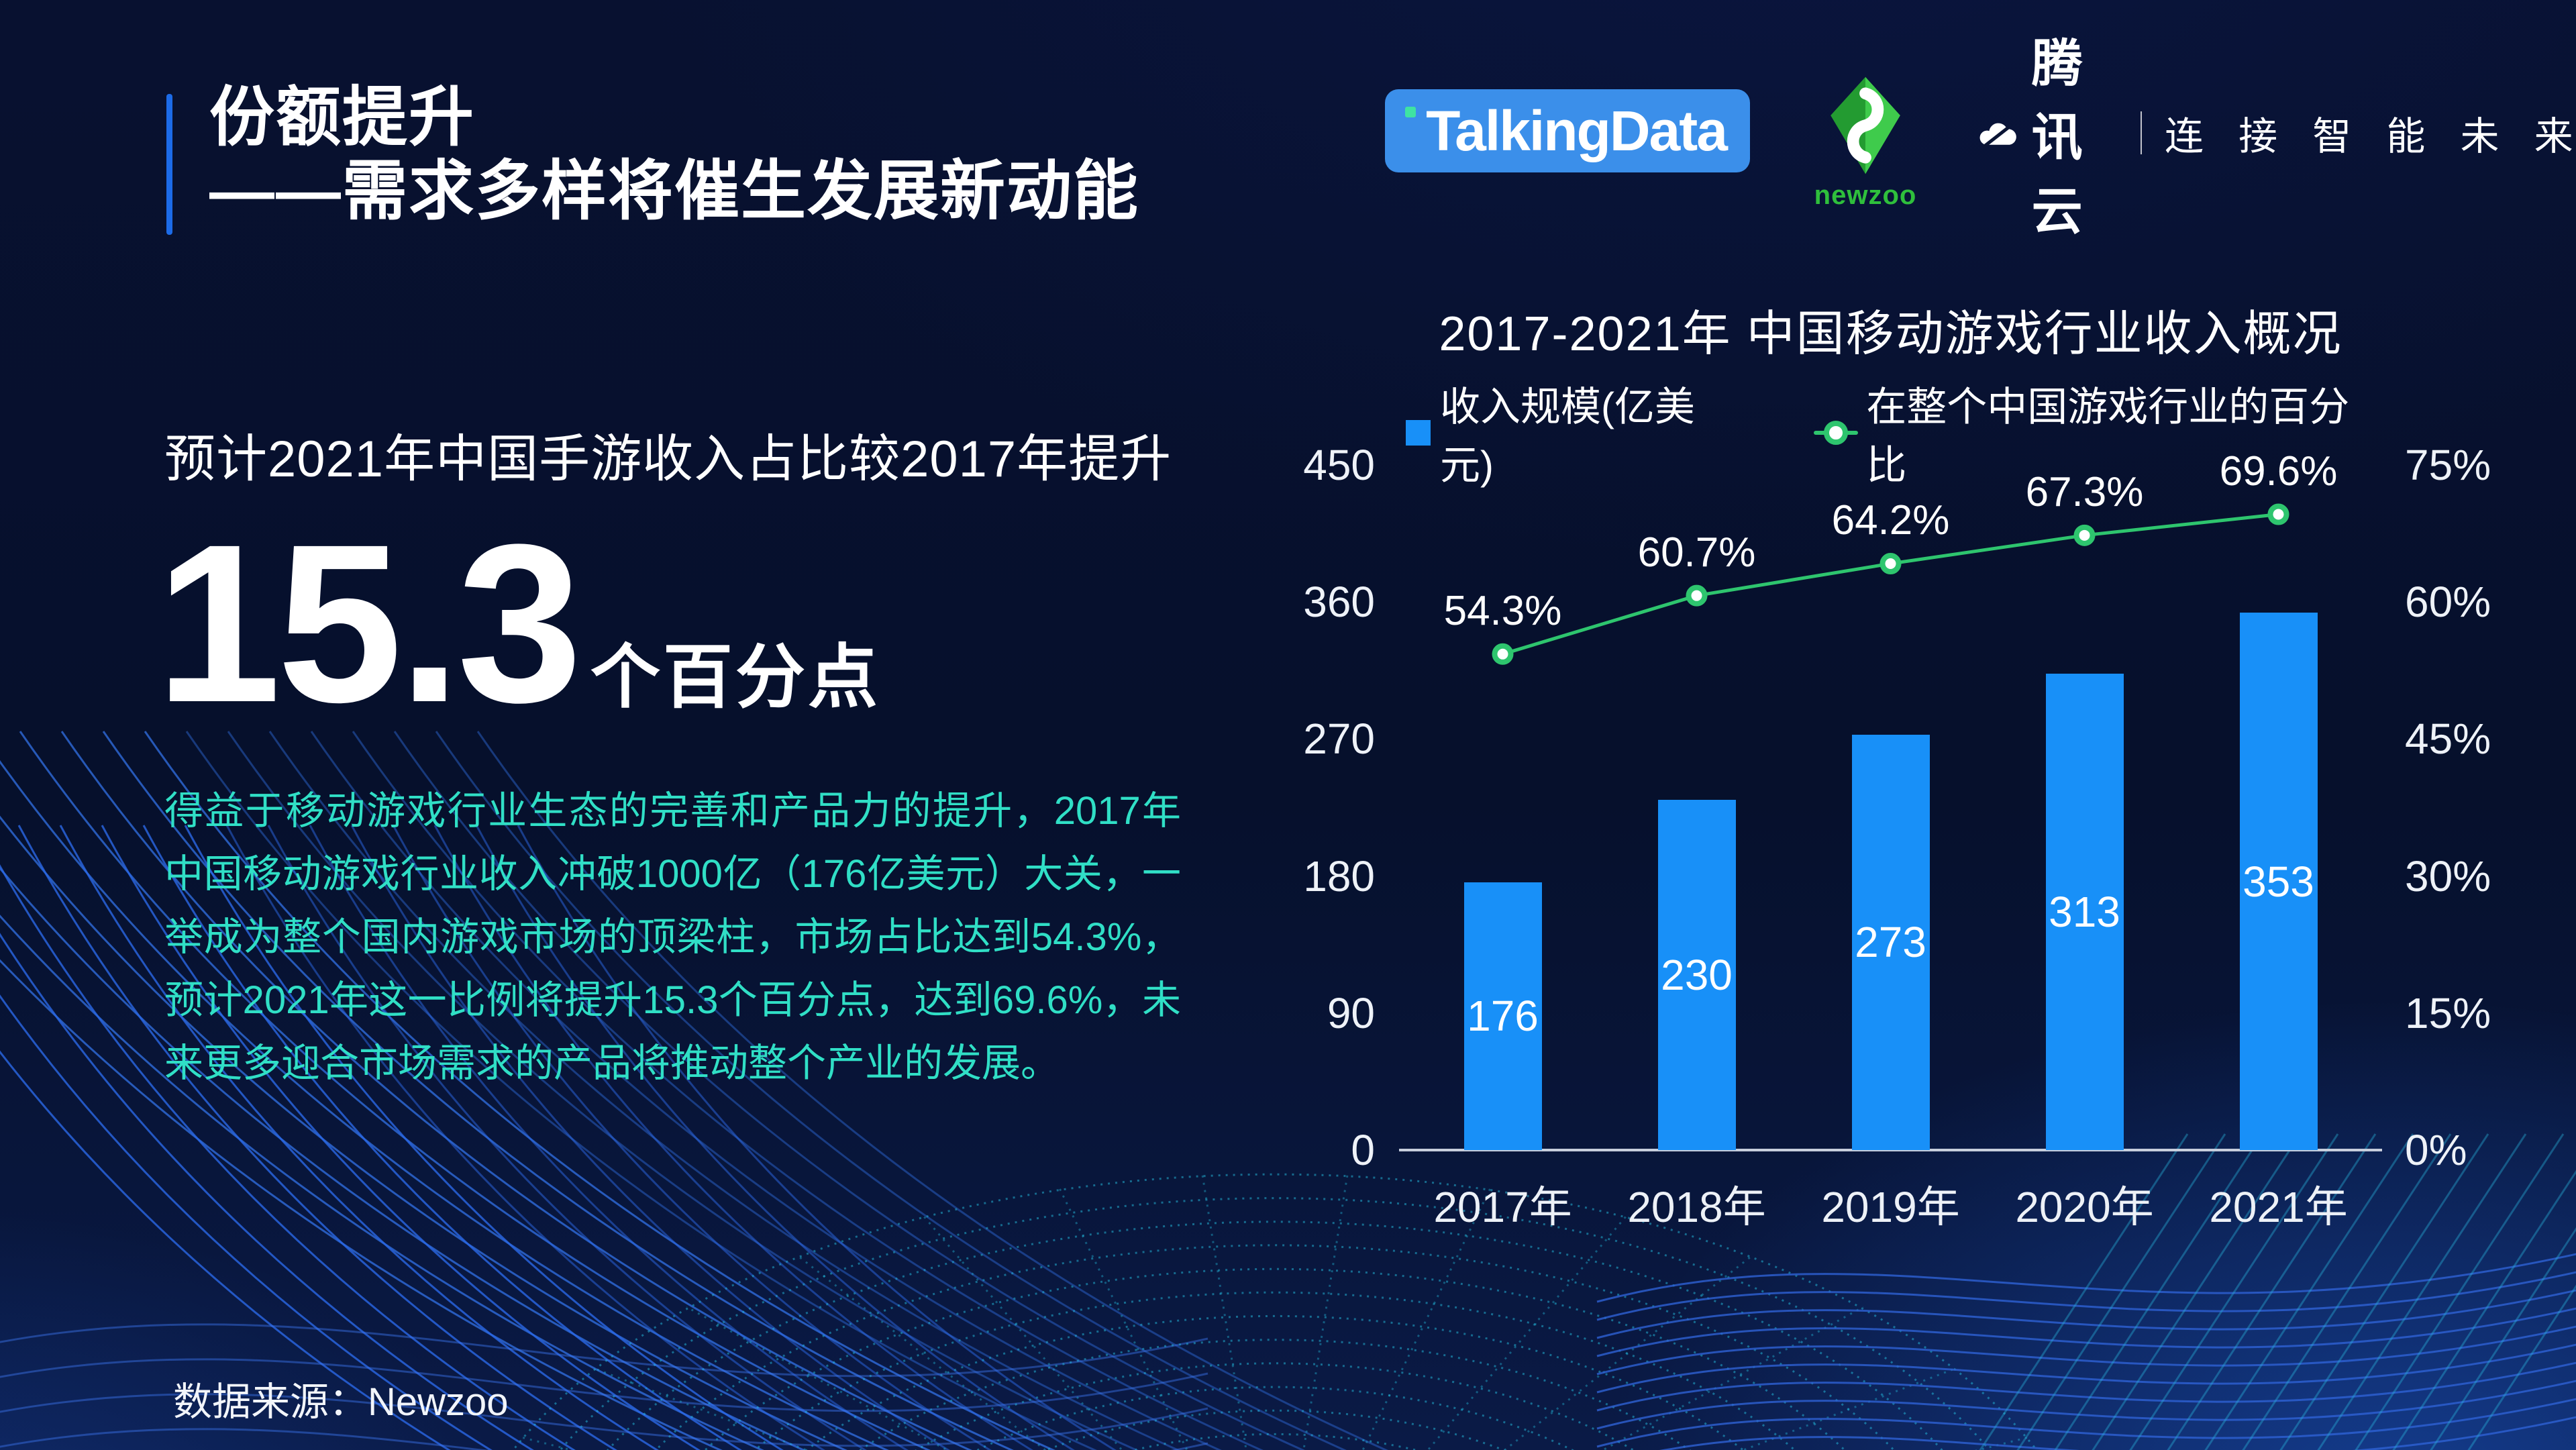  I want to click on left-axis-tick: 0, so click(1363, 1150).